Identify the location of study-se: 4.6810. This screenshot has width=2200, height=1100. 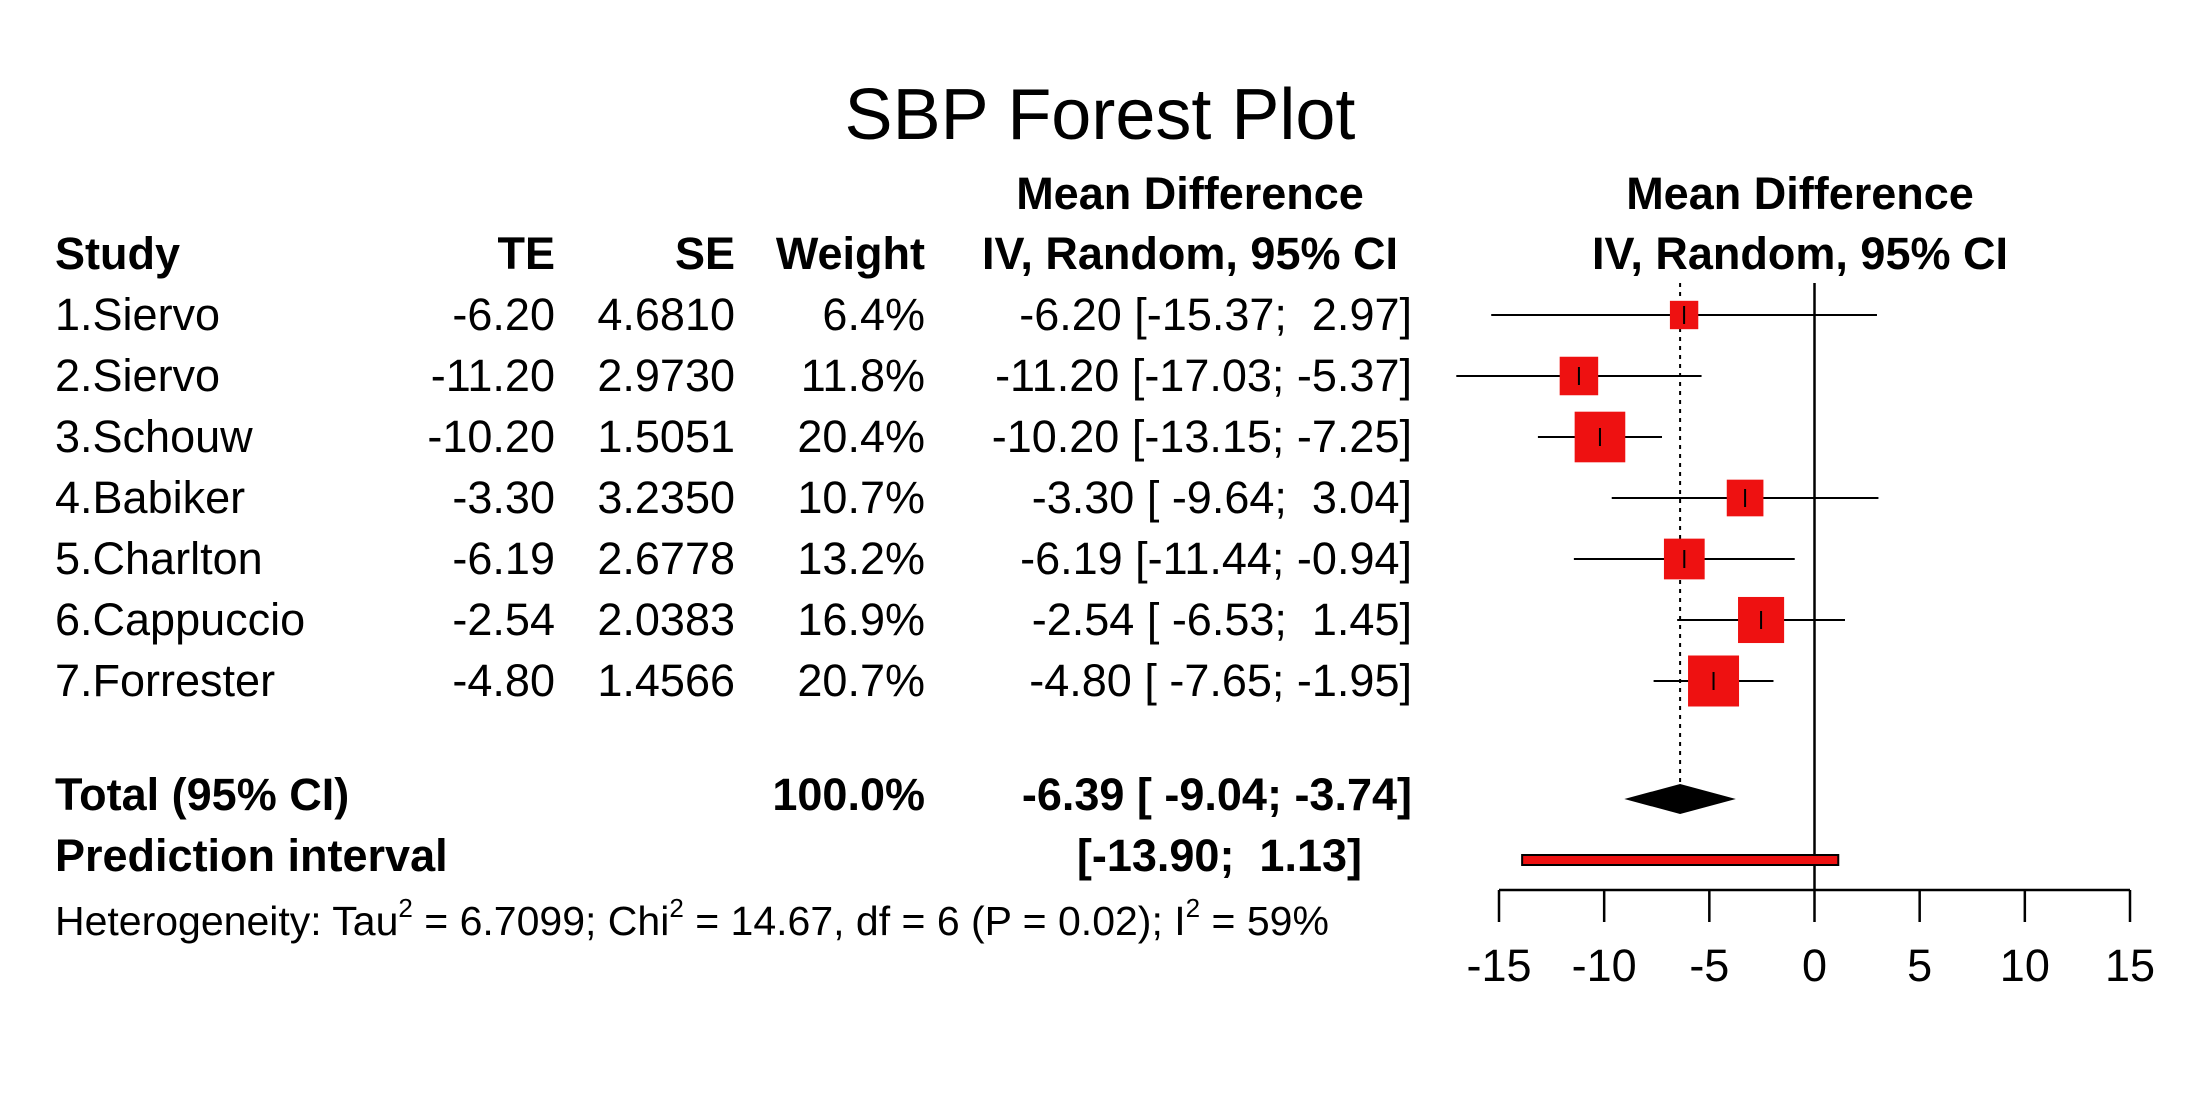
(666, 314).